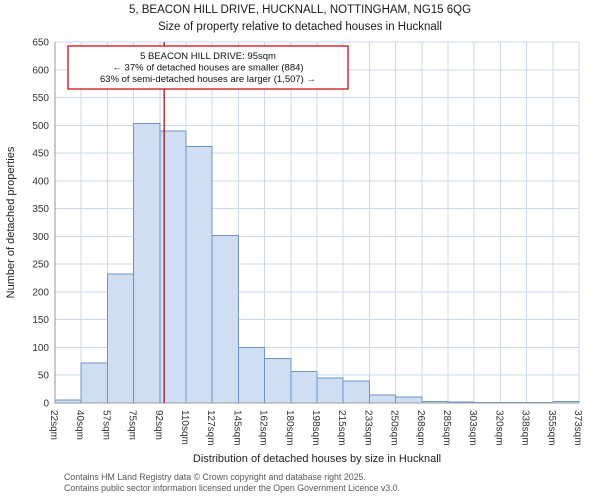 This screenshot has height=500, width=600. Describe the element at coordinates (158, 425) in the screenshot. I see `x-tick-label: 92sqm` at that location.